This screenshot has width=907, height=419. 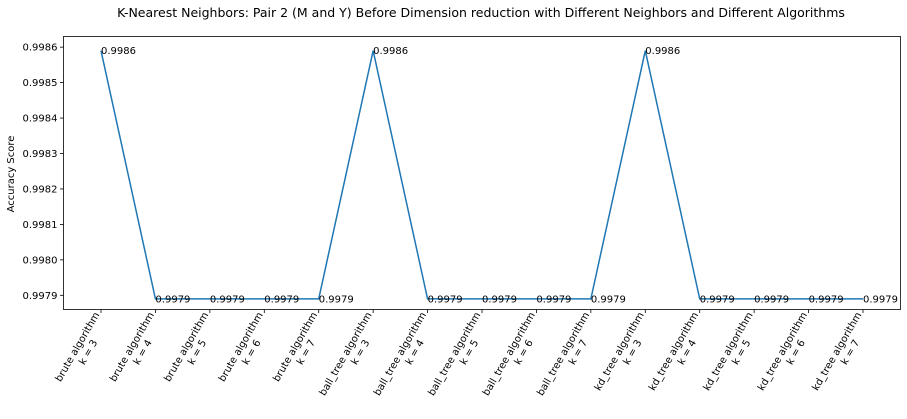 What do you see at coordinates (40, 296) in the screenshot?
I see `y-tick-label: 0.9979` at bounding box center [40, 296].